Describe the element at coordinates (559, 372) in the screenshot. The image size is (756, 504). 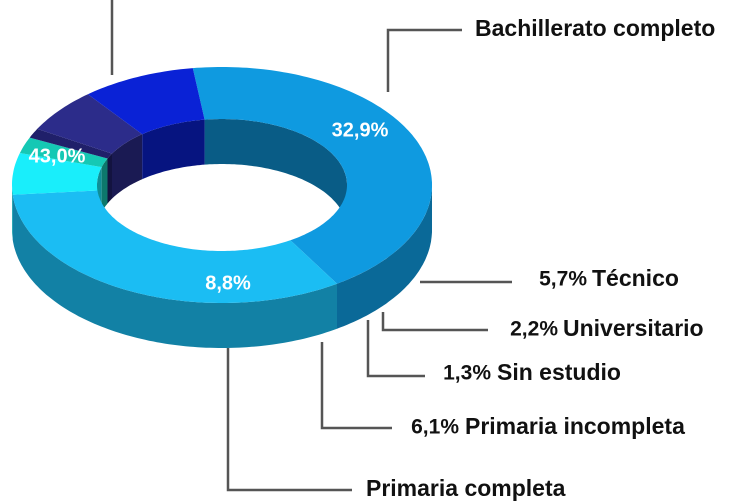
I see `category-label: Sin estudio` at that location.